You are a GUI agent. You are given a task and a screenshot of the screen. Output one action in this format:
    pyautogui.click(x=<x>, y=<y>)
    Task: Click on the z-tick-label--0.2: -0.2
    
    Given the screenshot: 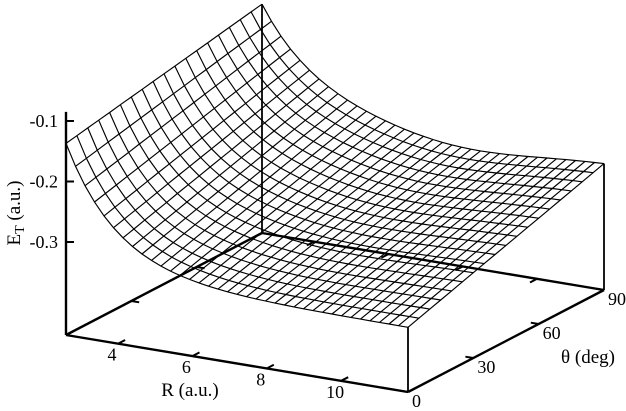 What is the action you would take?
    pyautogui.click(x=44, y=182)
    